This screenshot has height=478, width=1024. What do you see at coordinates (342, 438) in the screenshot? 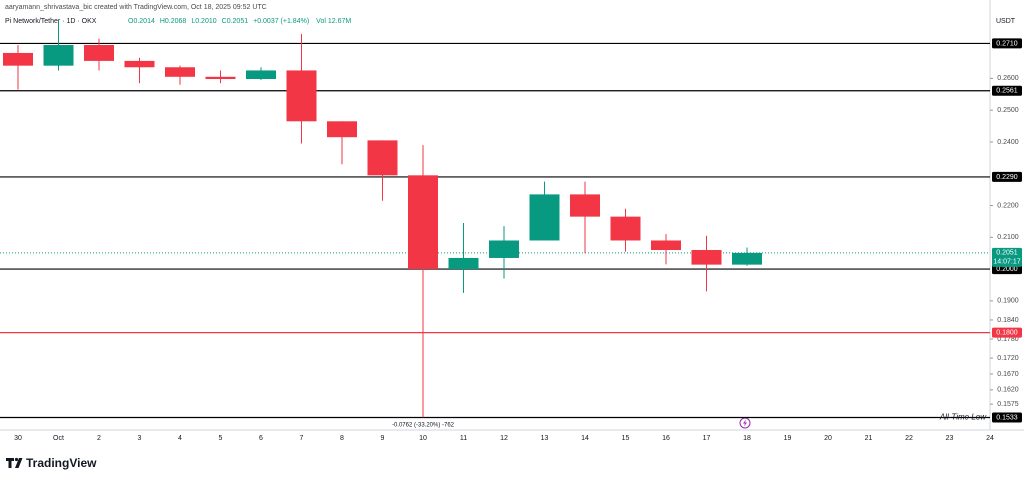
I see `x-tick-label: 8` at bounding box center [342, 438].